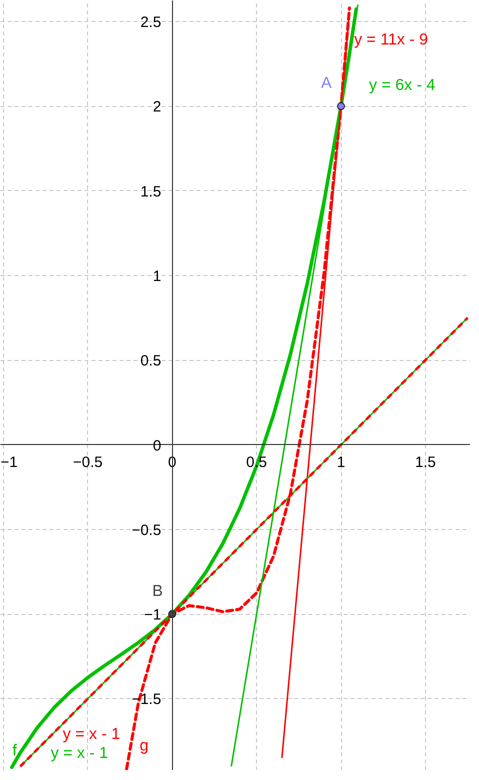 The image size is (479, 780). Describe the element at coordinates (151, 191) in the screenshot. I see `y-tick-label: 1.5` at that location.